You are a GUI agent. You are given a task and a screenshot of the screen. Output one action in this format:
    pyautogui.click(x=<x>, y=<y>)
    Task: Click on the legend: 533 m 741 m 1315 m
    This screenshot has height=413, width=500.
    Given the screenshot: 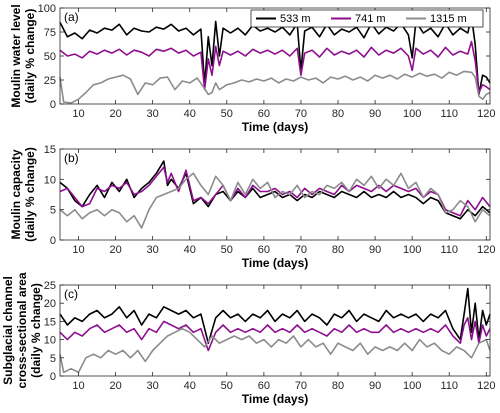 What is the action you would take?
    pyautogui.click(x=367, y=18)
    